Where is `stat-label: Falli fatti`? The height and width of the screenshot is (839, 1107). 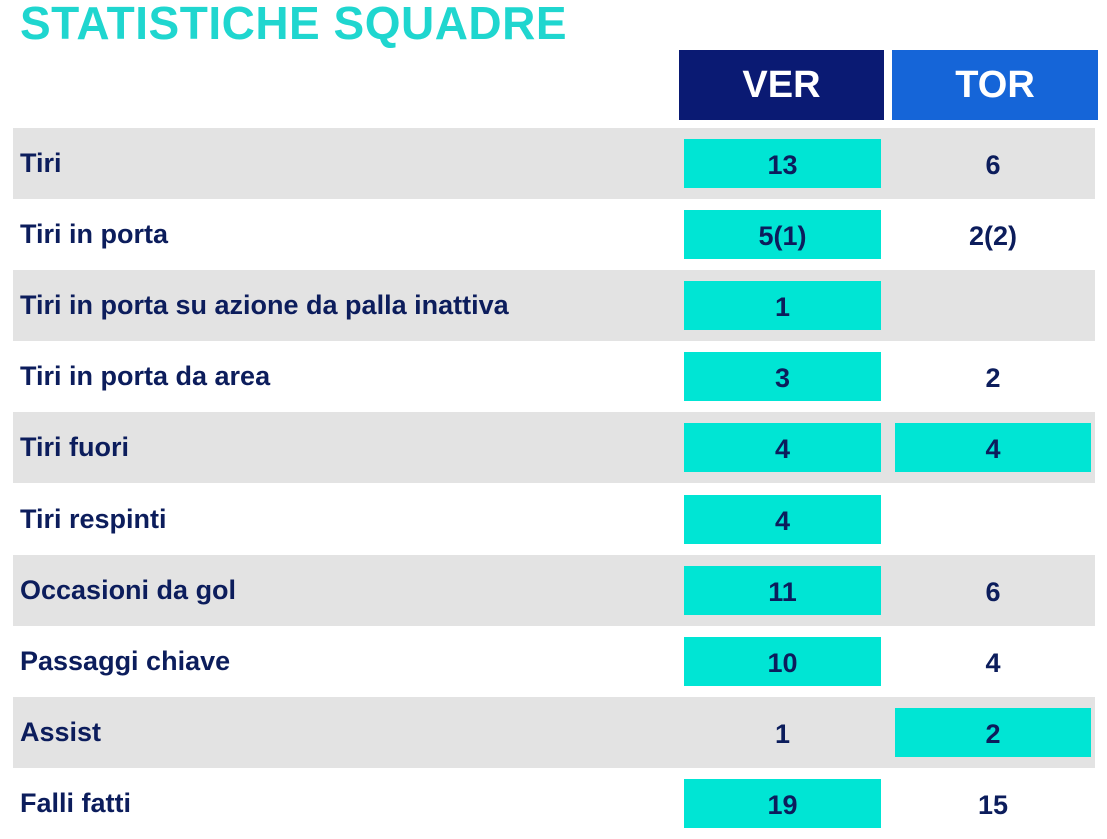 stat-label: Falli fatti is located at coordinates (76, 802).